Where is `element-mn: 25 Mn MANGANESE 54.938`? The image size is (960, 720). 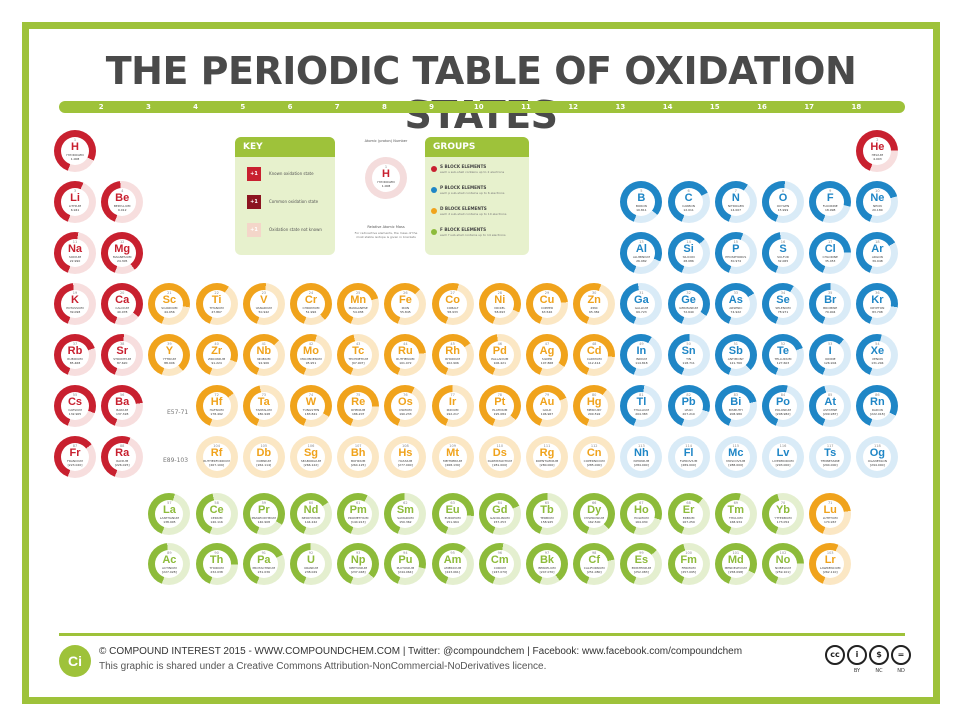
element-mn: 25 Mn MANGANESE 54.938 is located at coordinates (358, 304).